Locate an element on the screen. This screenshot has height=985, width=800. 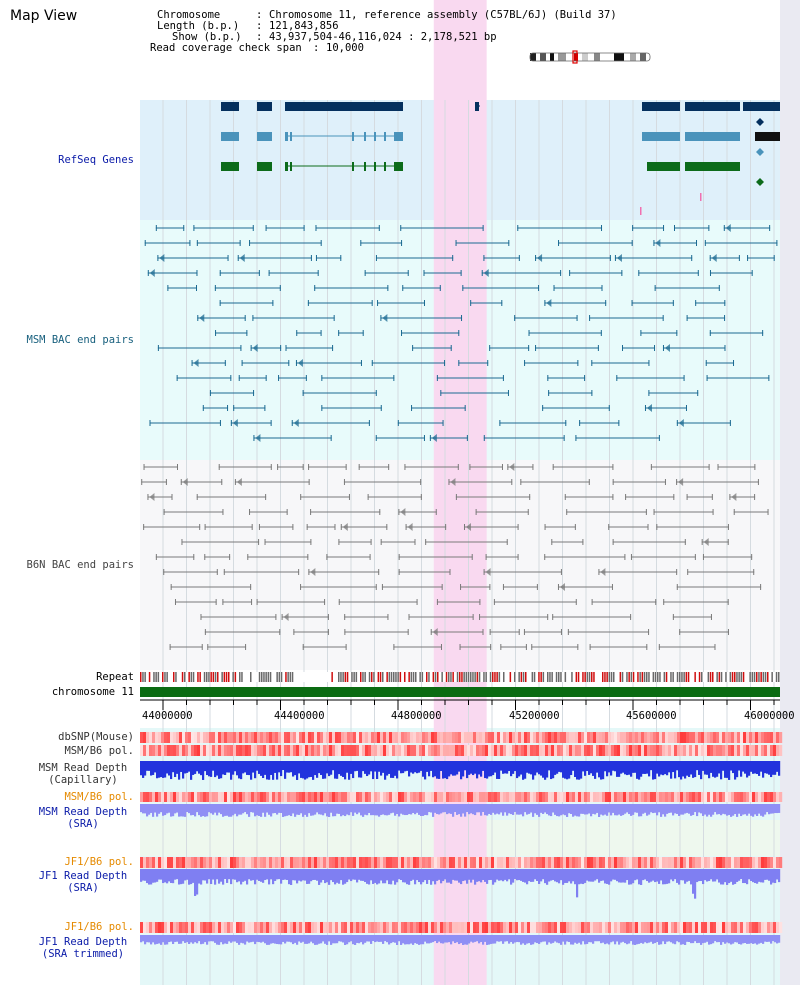
gene-marker is located at coordinates (760, 122).